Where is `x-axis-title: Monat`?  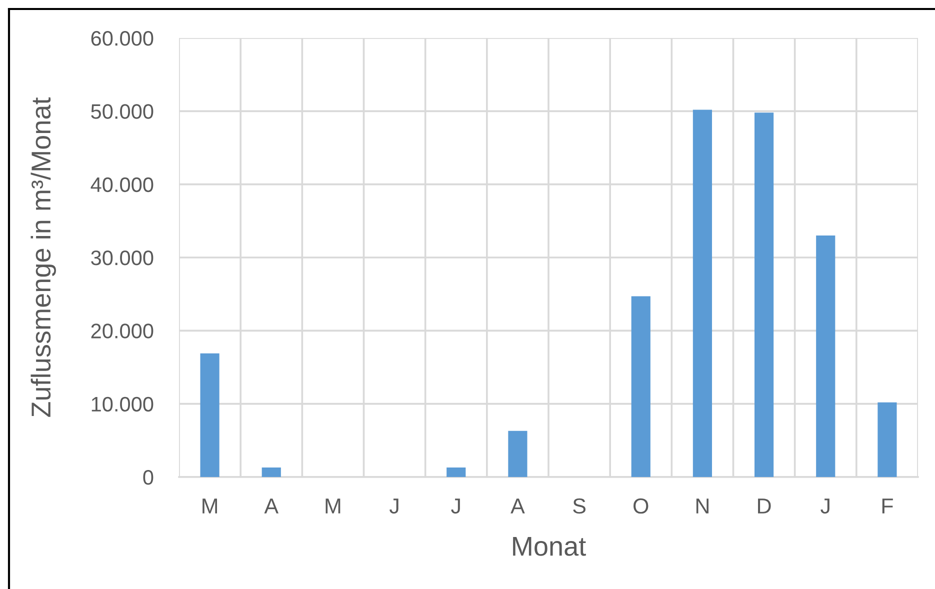 x-axis-title: Monat is located at coordinates (549, 546).